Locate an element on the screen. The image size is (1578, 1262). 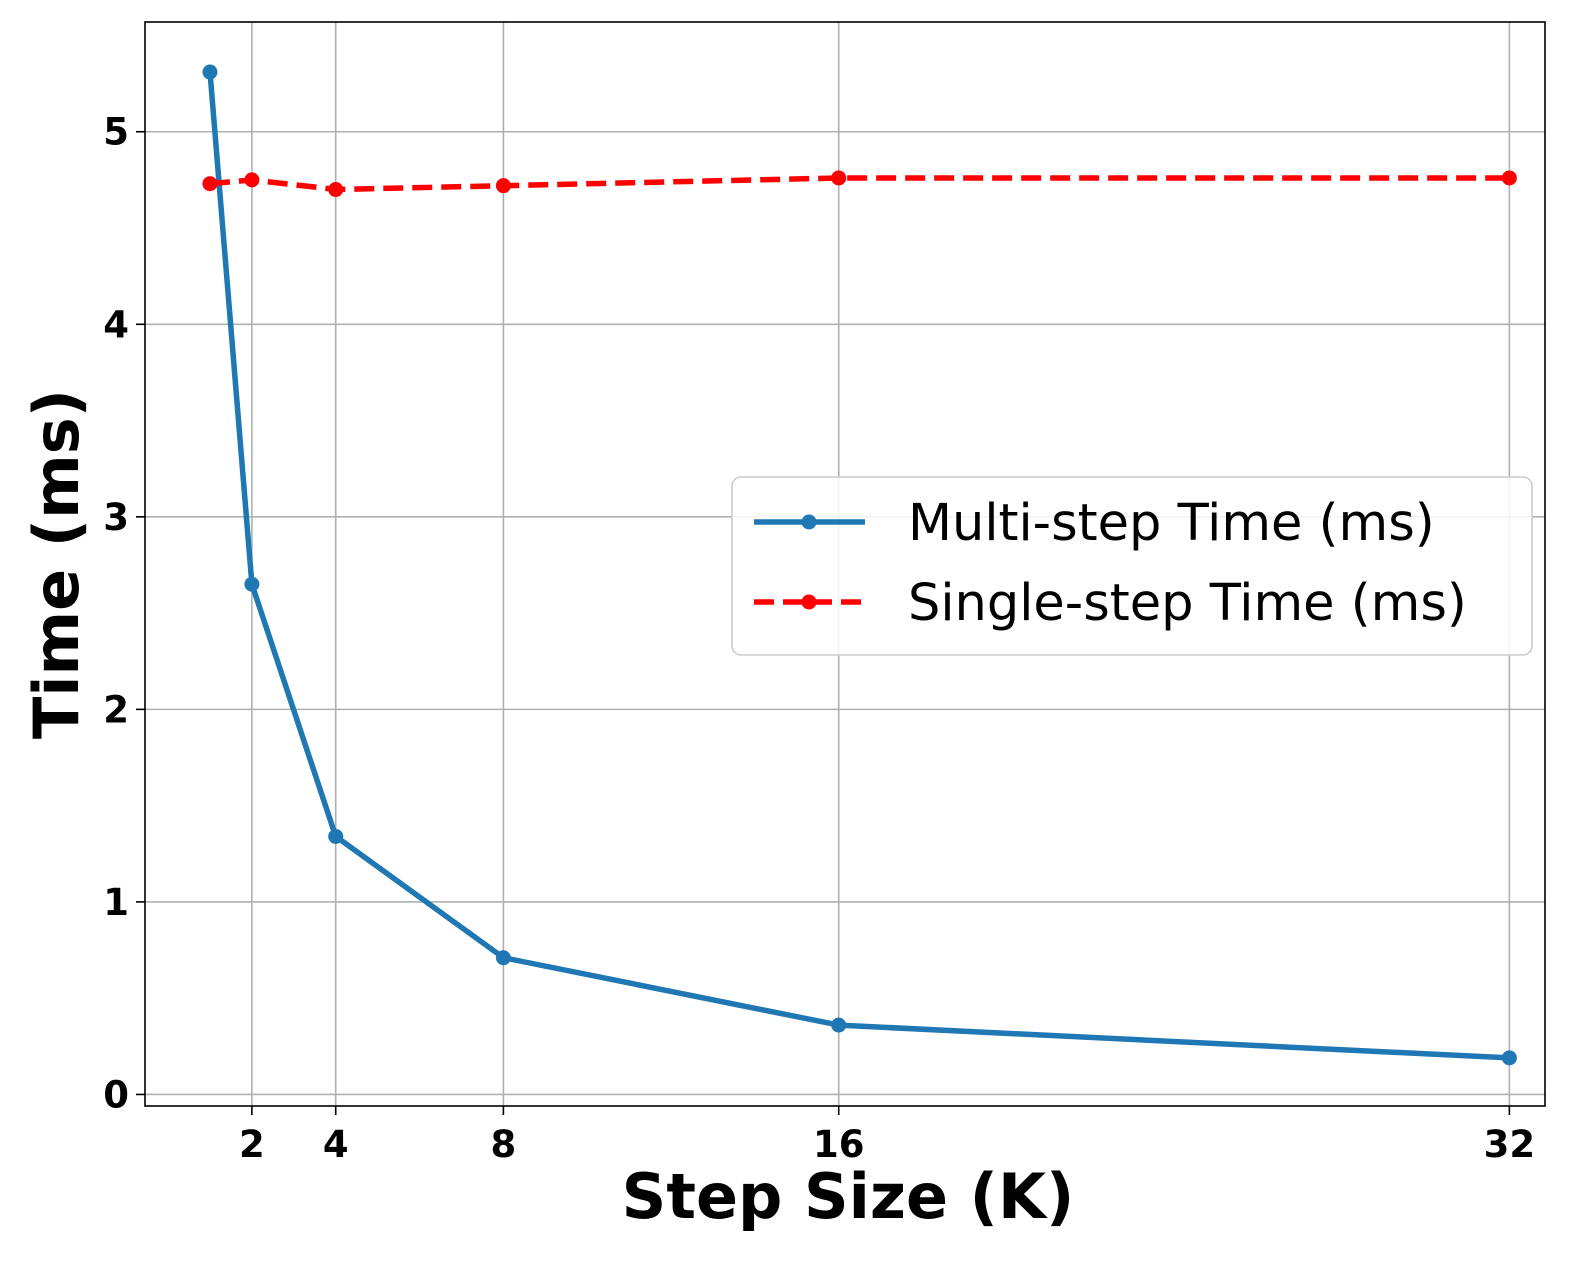
y-axis-title: Time (ms) is located at coordinates (56, 564).